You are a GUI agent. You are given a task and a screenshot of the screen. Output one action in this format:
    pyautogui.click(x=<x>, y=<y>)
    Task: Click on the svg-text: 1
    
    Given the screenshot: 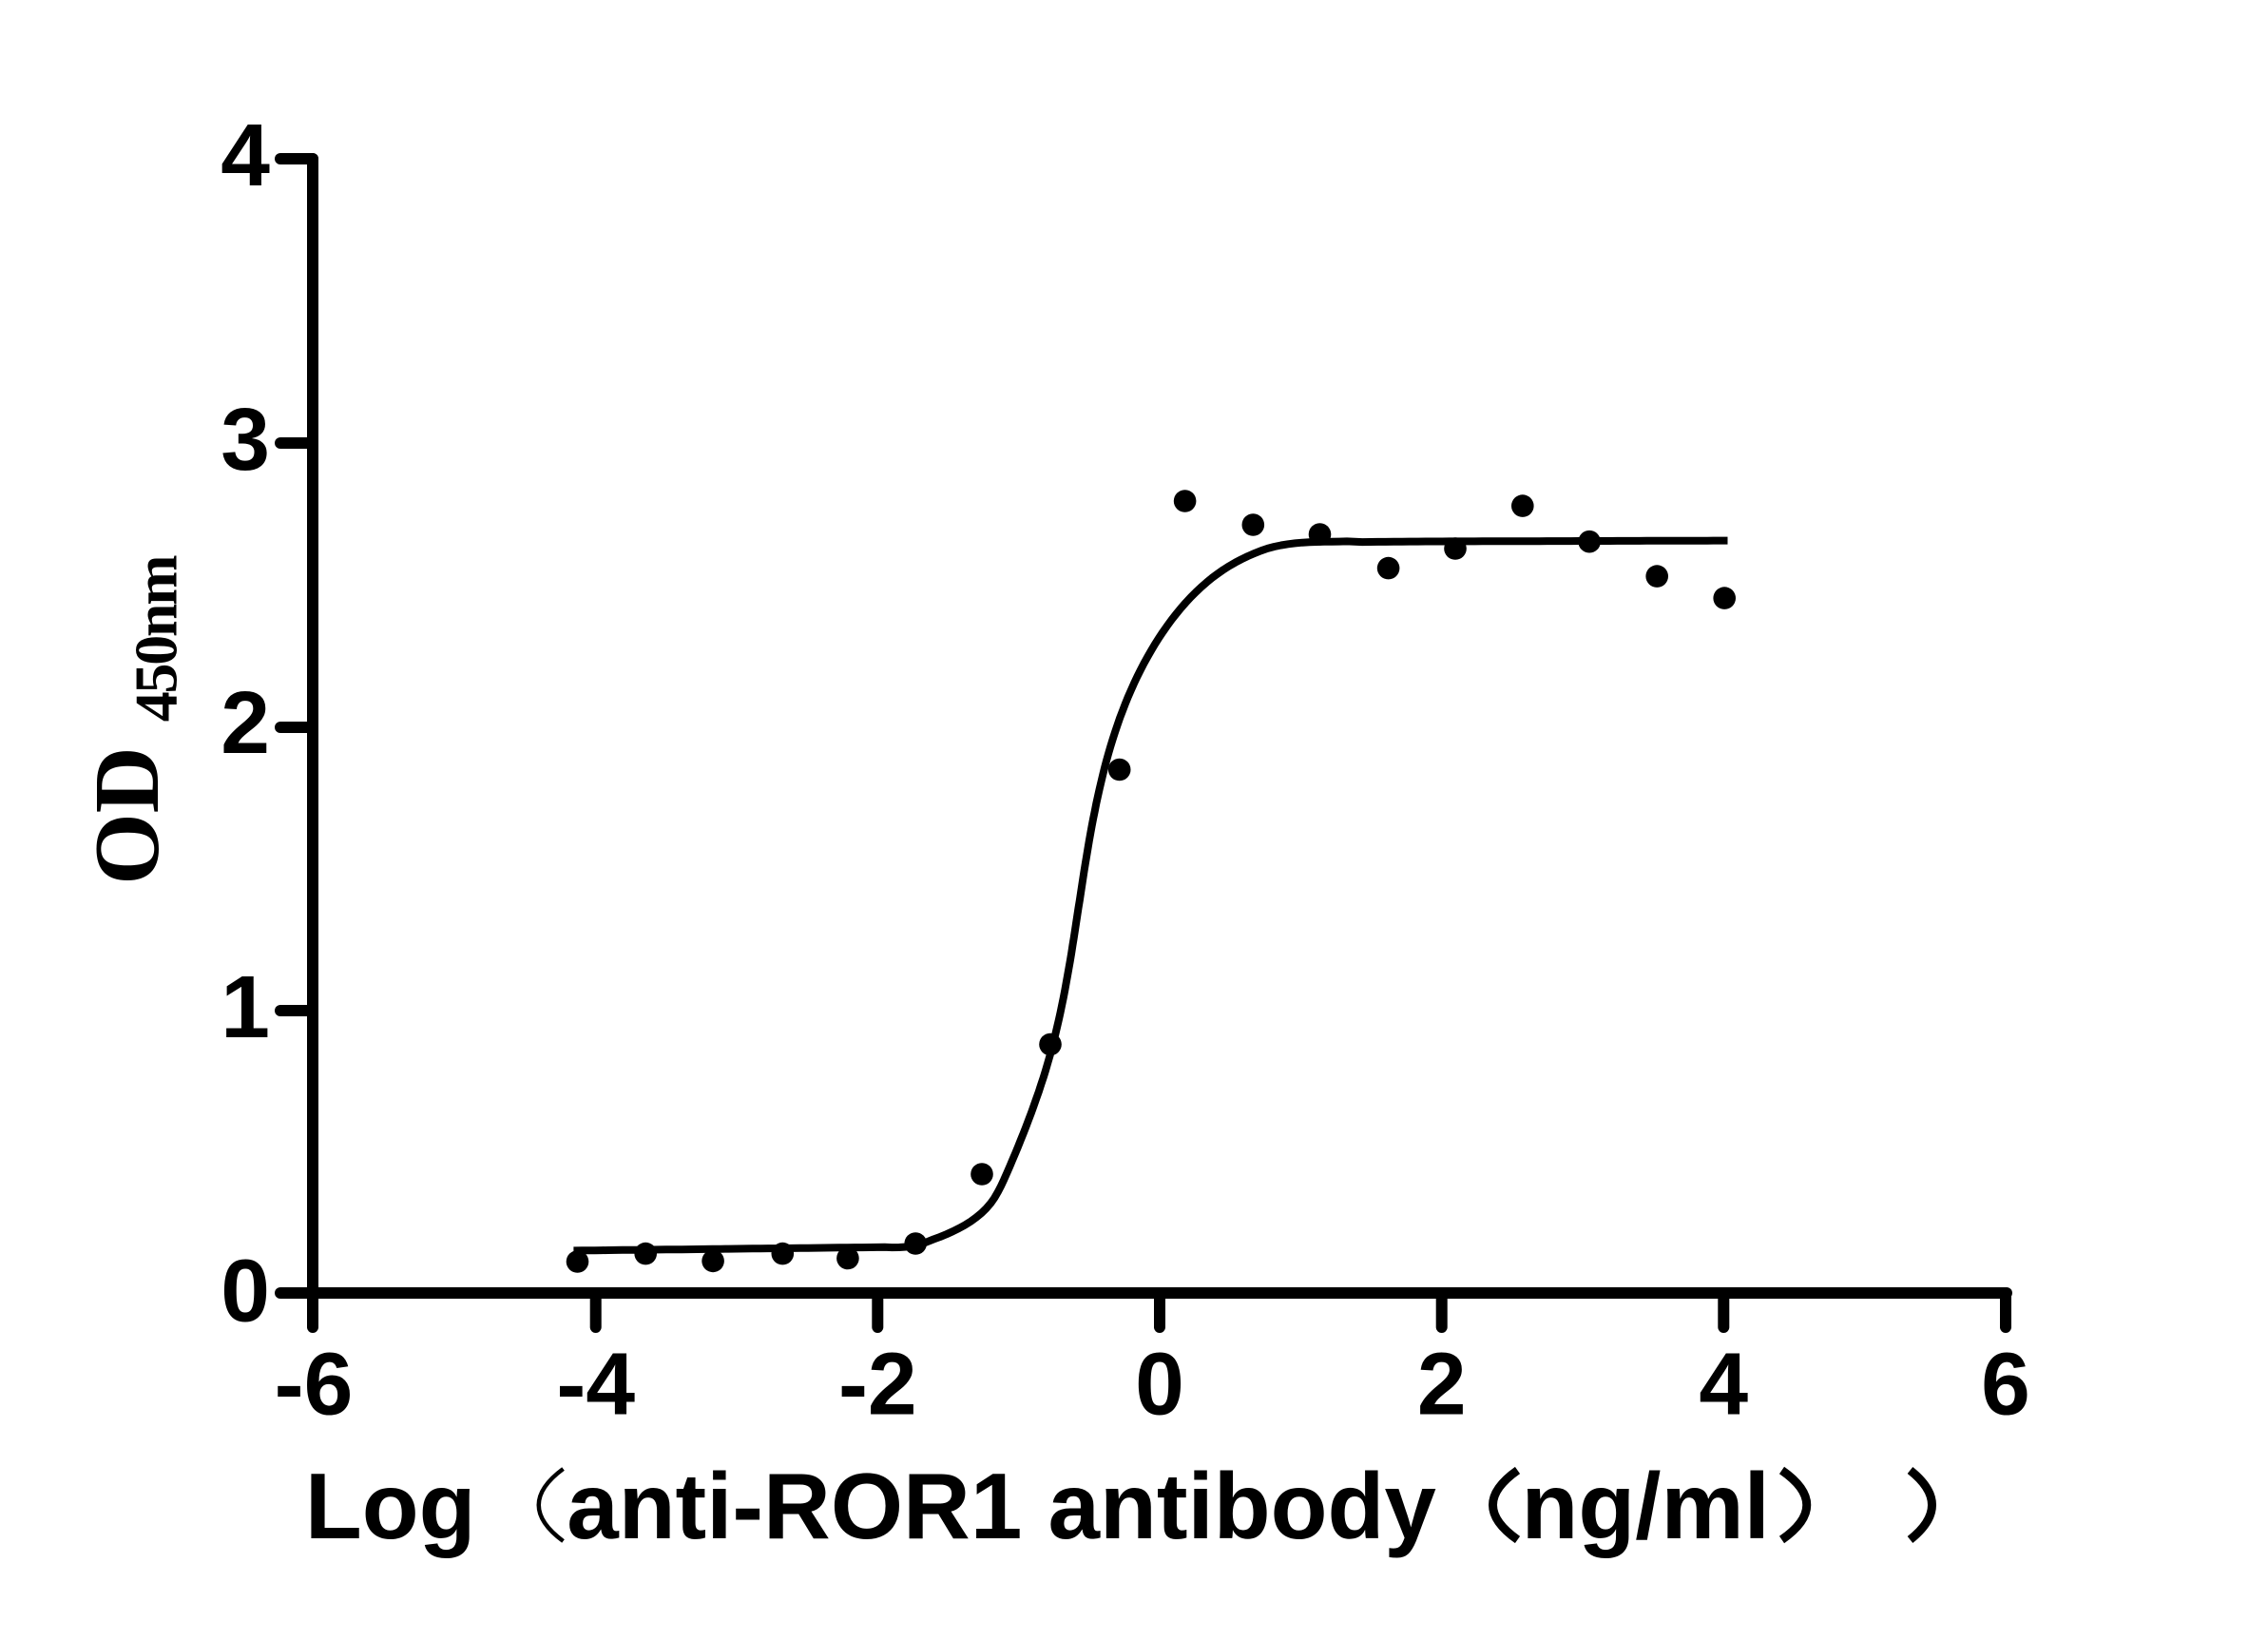 What is the action you would take?
    pyautogui.click(x=245, y=1006)
    